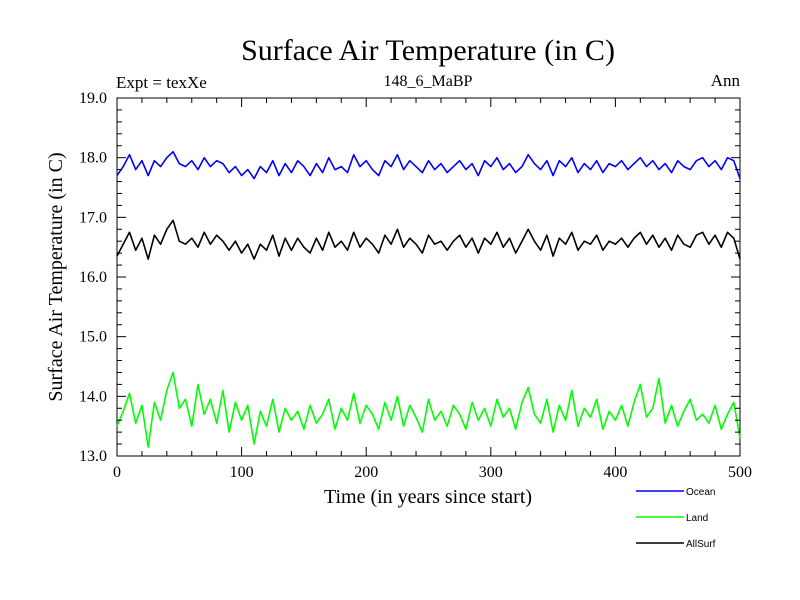 This screenshot has width=800, height=600. Describe the element at coordinates (56, 276) in the screenshot. I see `y-axis-label: Surface Air Temperature (in C)` at that location.